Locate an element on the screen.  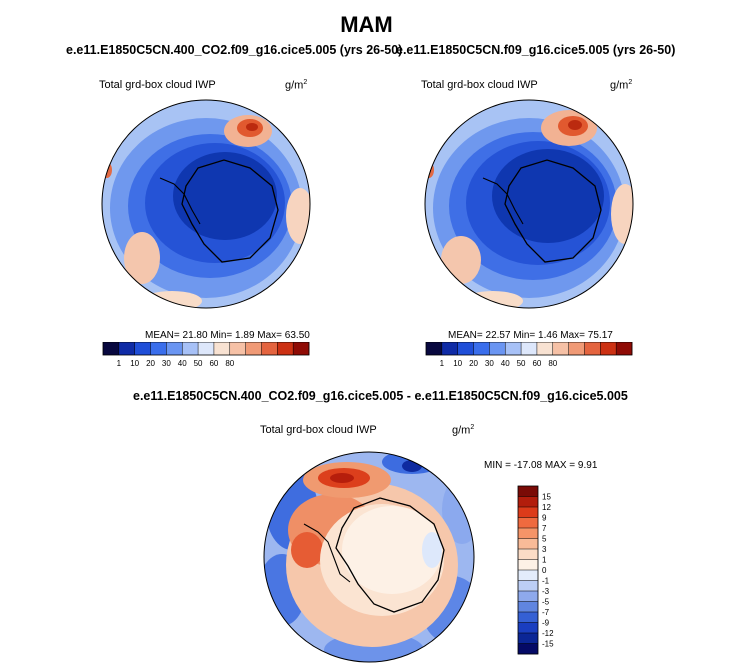
panel3-colorbar-tick-label: 3 is located at coordinates (544, 549).